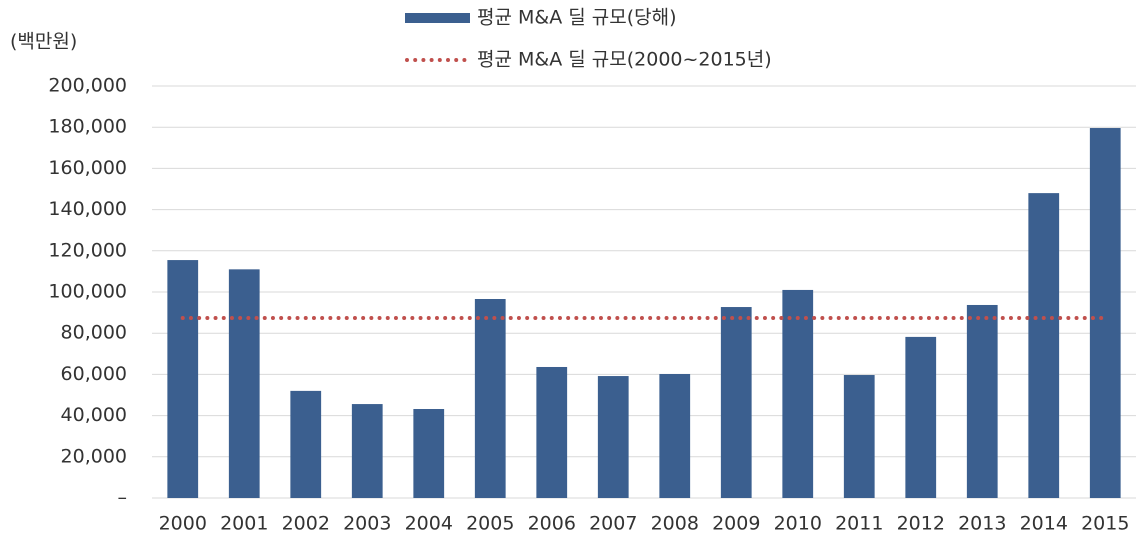  Describe the element at coordinates (244, 524) in the screenshot. I see `x-tick-label: 2001` at that location.